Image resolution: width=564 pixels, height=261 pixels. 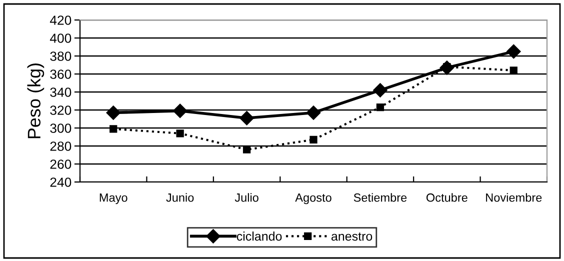 I want to click on y-tick-label: 240, so click(x=61, y=182).